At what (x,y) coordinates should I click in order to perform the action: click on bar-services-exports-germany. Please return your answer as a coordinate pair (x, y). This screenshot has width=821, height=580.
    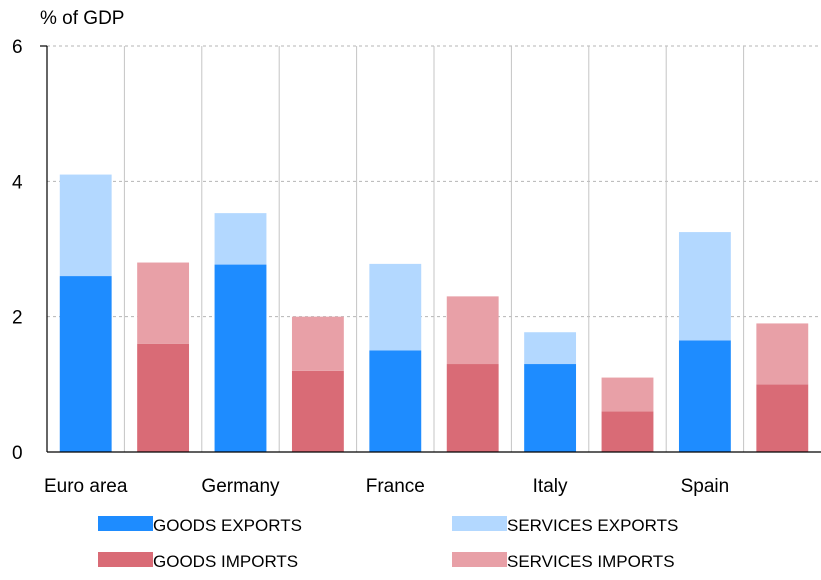
    Looking at the image, I should click on (240, 239).